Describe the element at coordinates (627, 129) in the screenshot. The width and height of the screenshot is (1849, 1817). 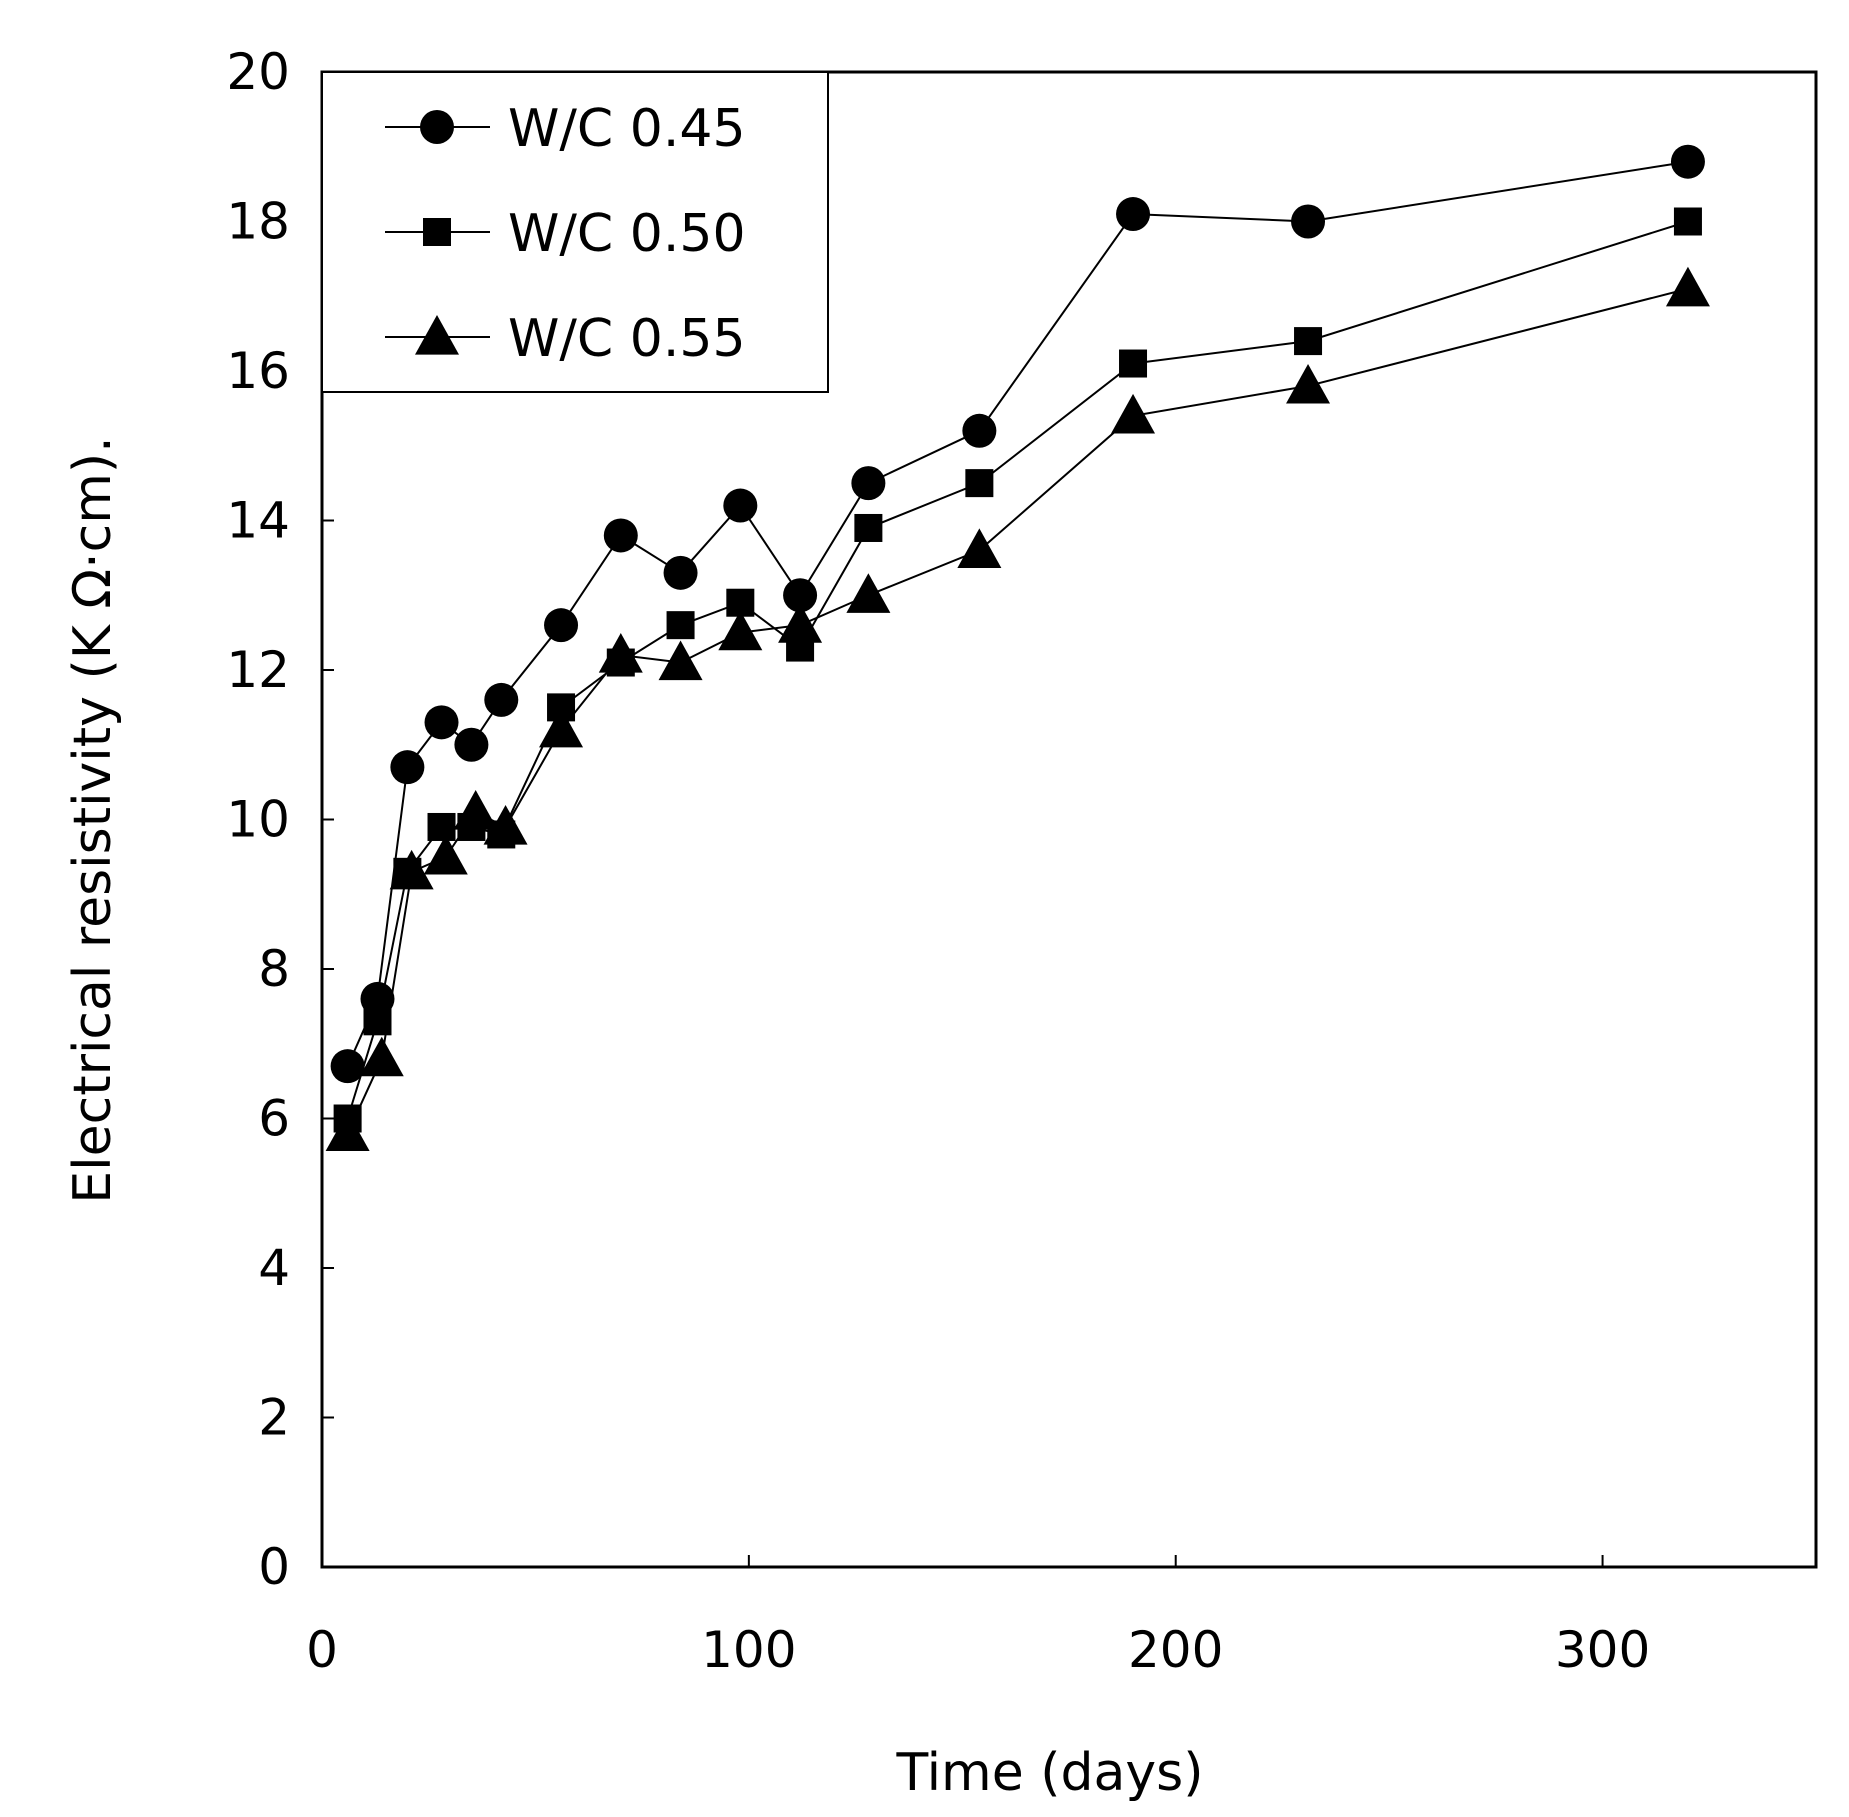
I see `legend-label-1: W/C 0.45` at that location.